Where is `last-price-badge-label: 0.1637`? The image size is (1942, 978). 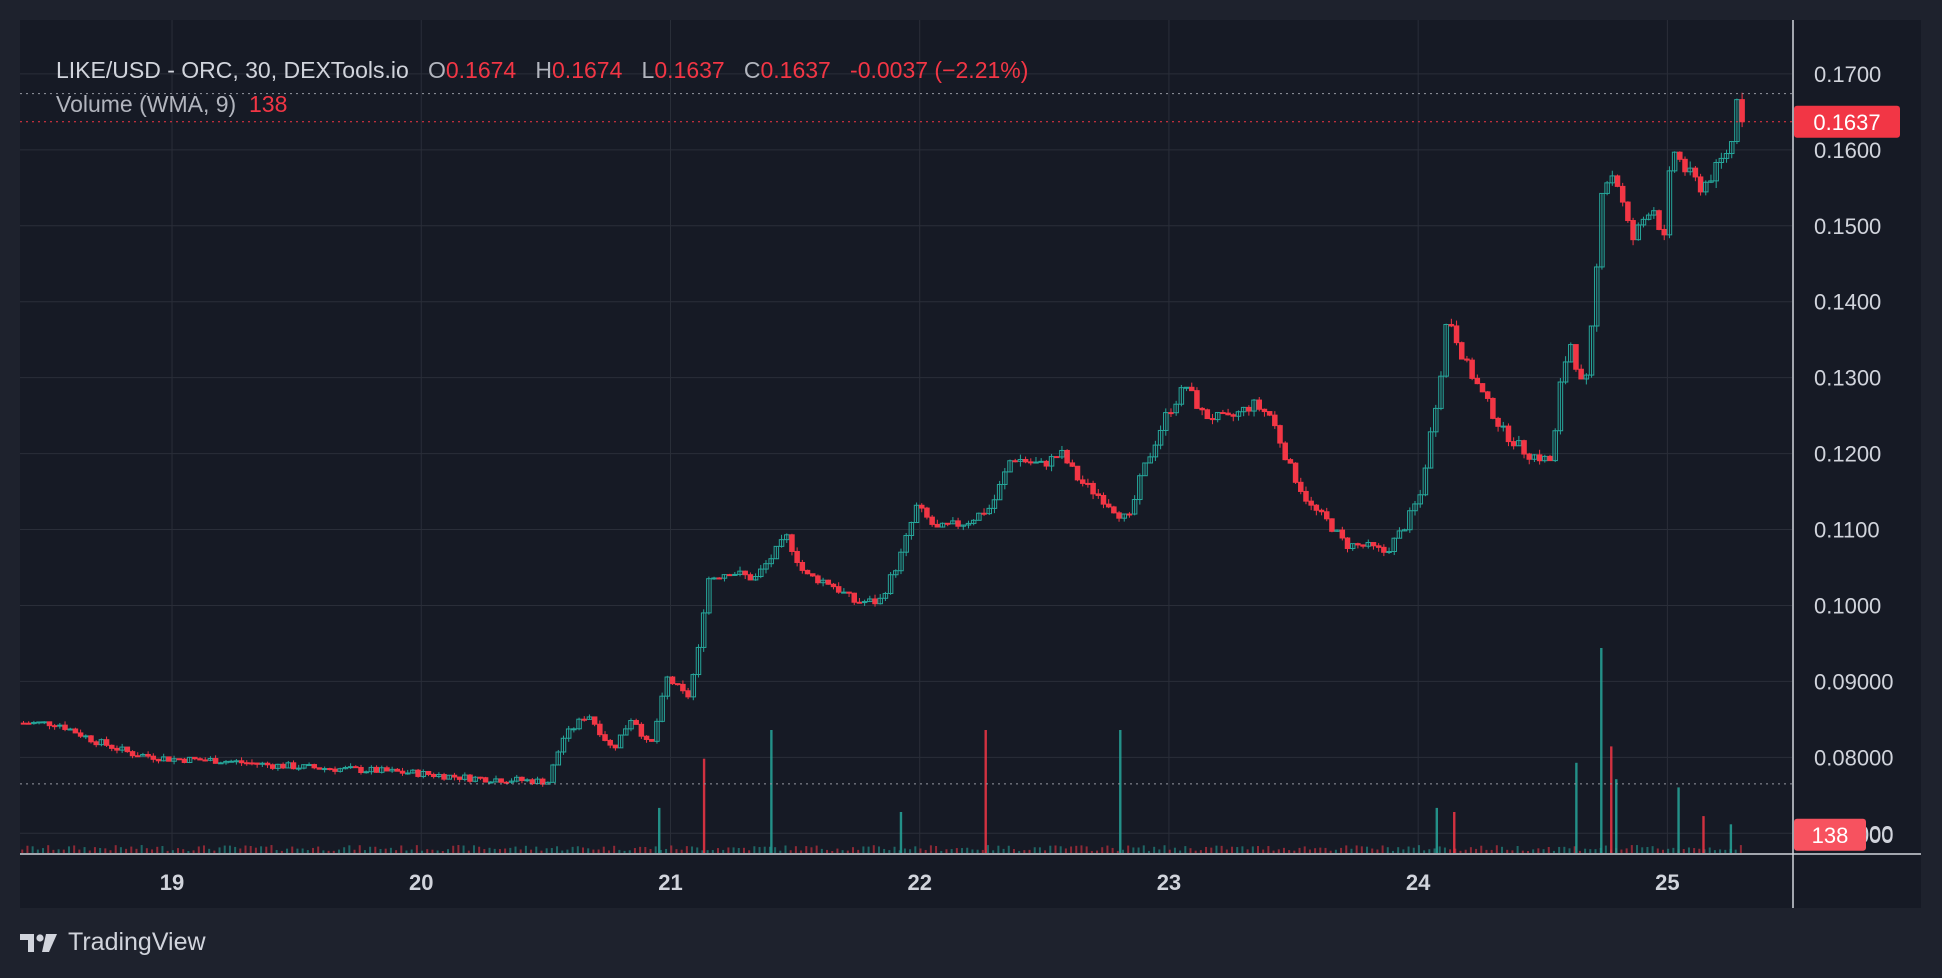 last-price-badge-label: 0.1637 is located at coordinates (1846, 122).